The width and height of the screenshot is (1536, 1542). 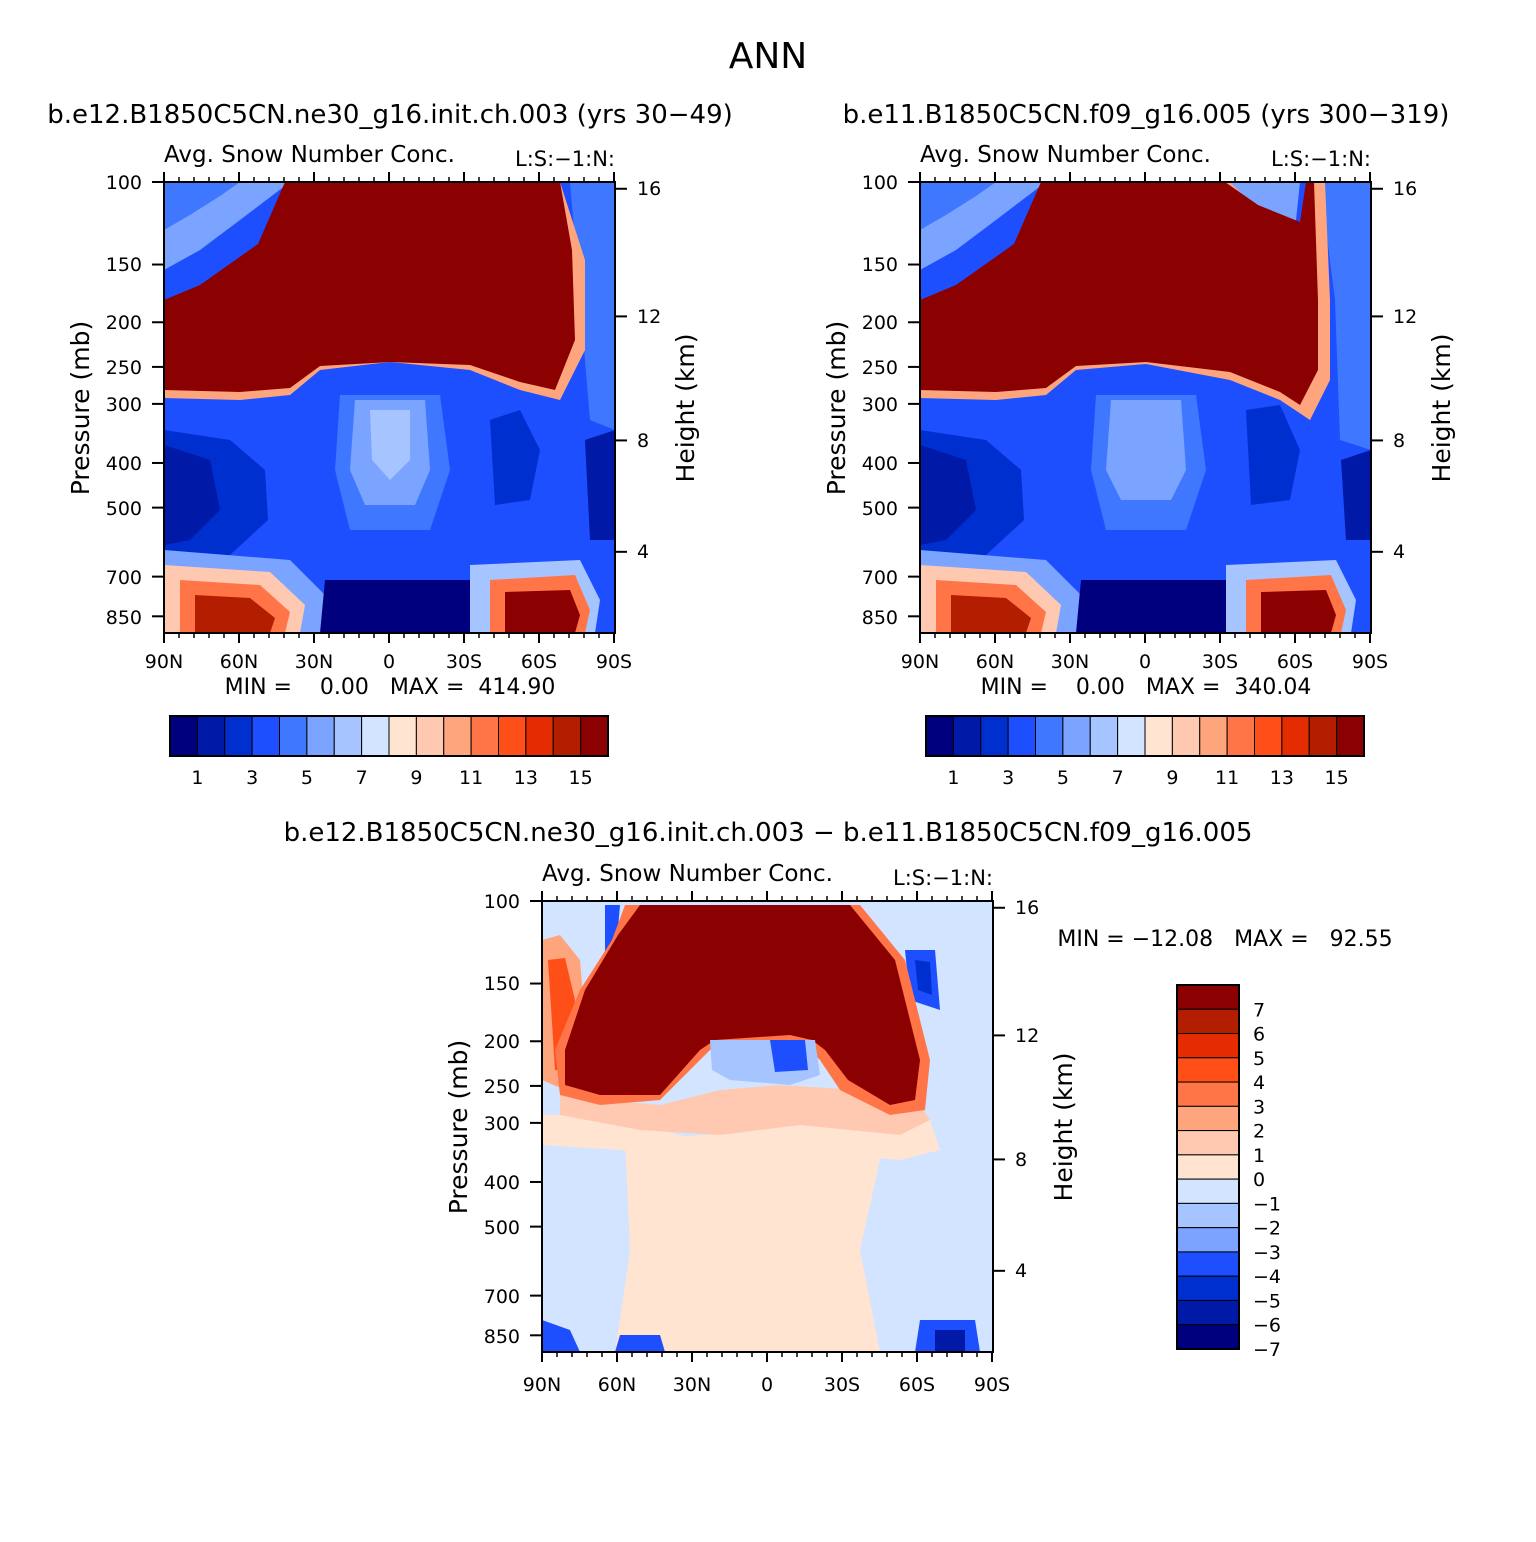 What do you see at coordinates (526, 778) in the screenshot?
I see `colorbar-label: 13` at bounding box center [526, 778].